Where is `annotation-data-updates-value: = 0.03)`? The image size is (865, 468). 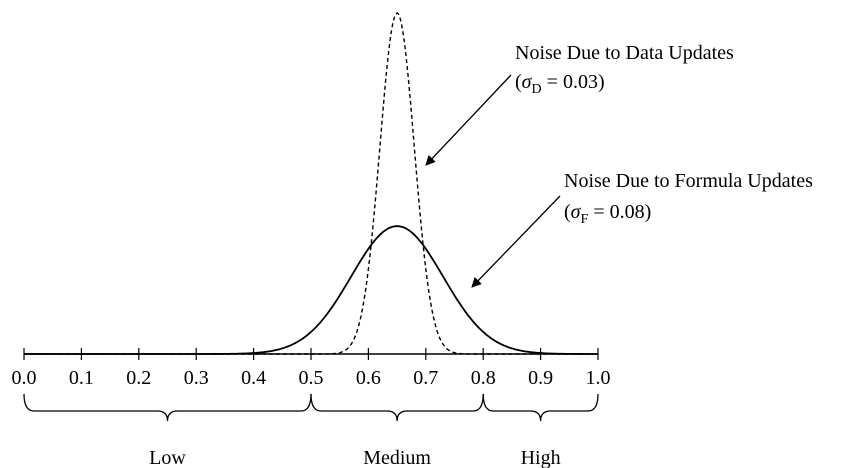 annotation-data-updates-value: = 0.03) is located at coordinates (573, 82).